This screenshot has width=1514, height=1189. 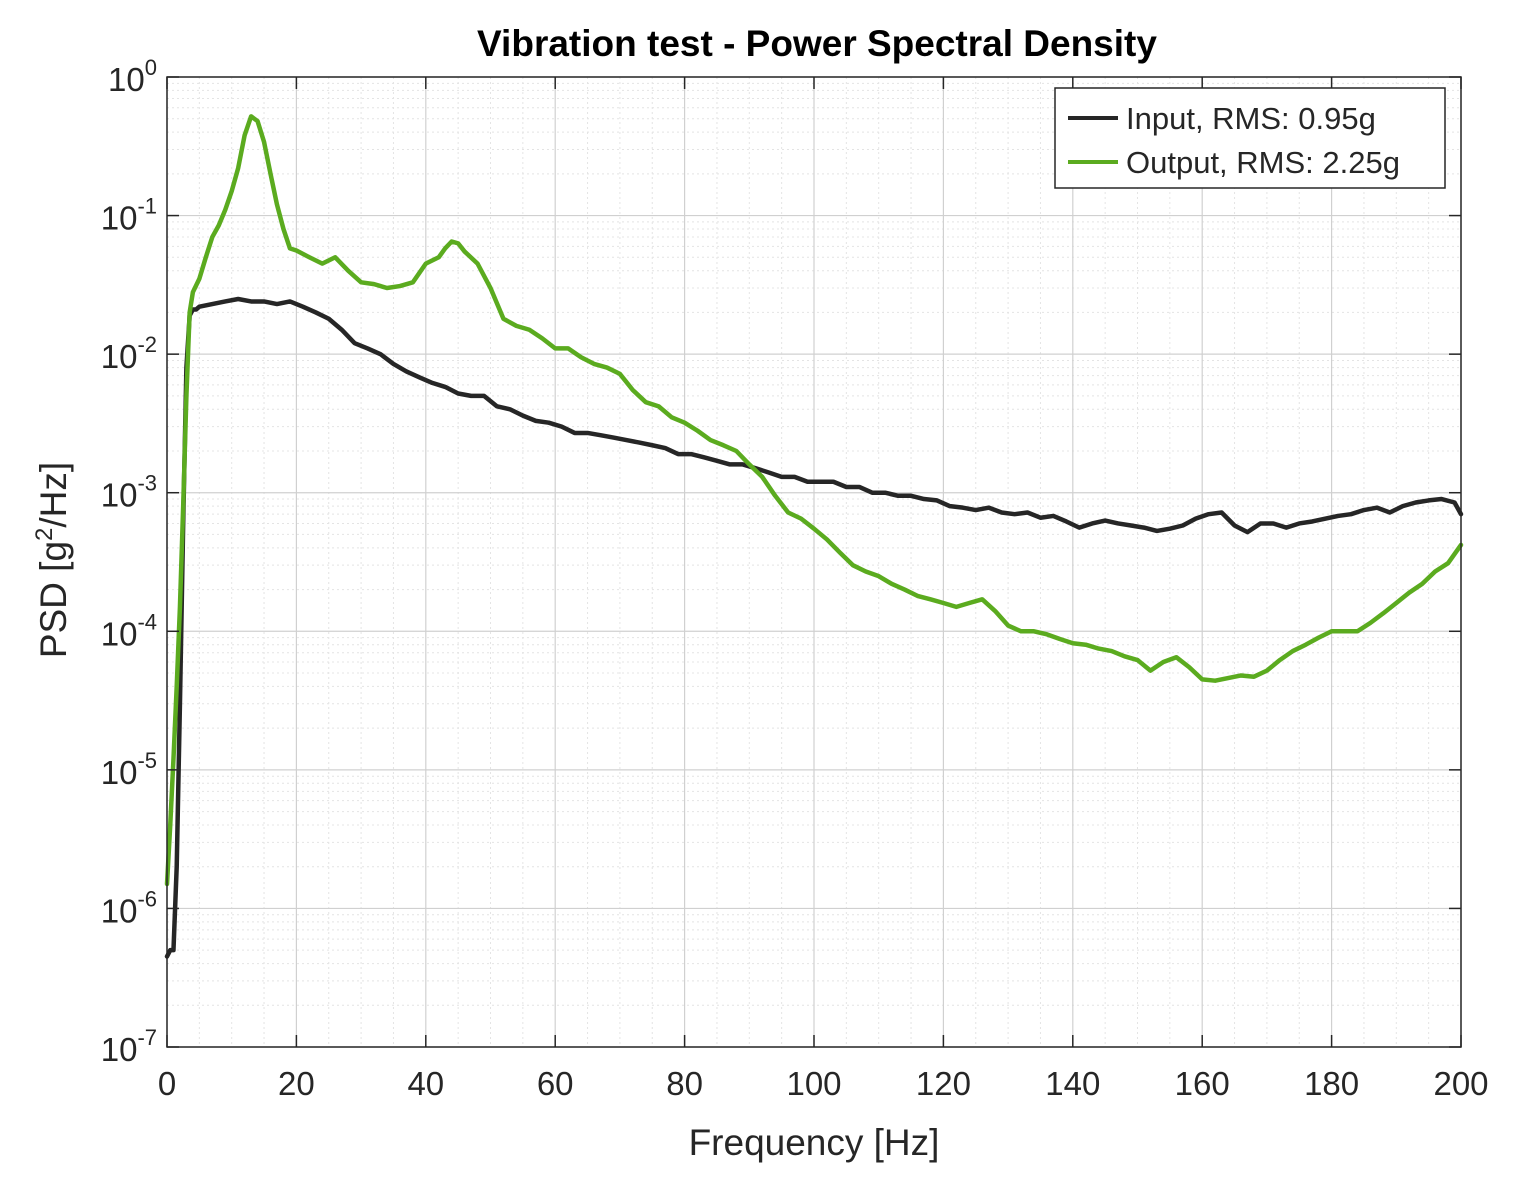 I want to click on y-tick-label: 10⁻¹, so click(x=129, y=215).